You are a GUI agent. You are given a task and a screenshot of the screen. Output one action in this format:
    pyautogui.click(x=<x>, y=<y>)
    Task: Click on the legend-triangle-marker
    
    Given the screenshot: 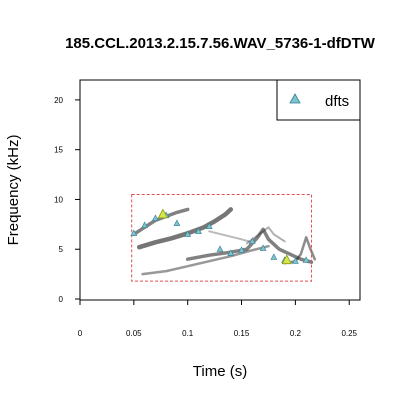 What is the action you would take?
    pyautogui.click(x=295, y=98)
    